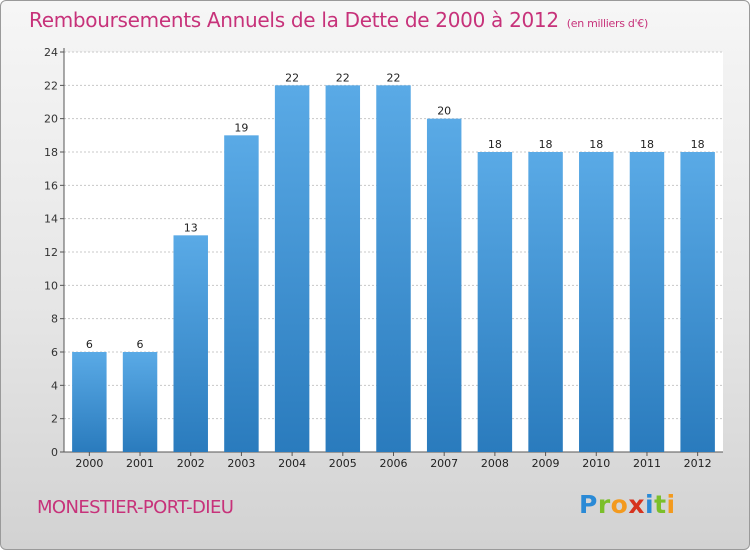 The height and width of the screenshot is (550, 750). I want to click on y-tick-label: 12, so click(51, 252).